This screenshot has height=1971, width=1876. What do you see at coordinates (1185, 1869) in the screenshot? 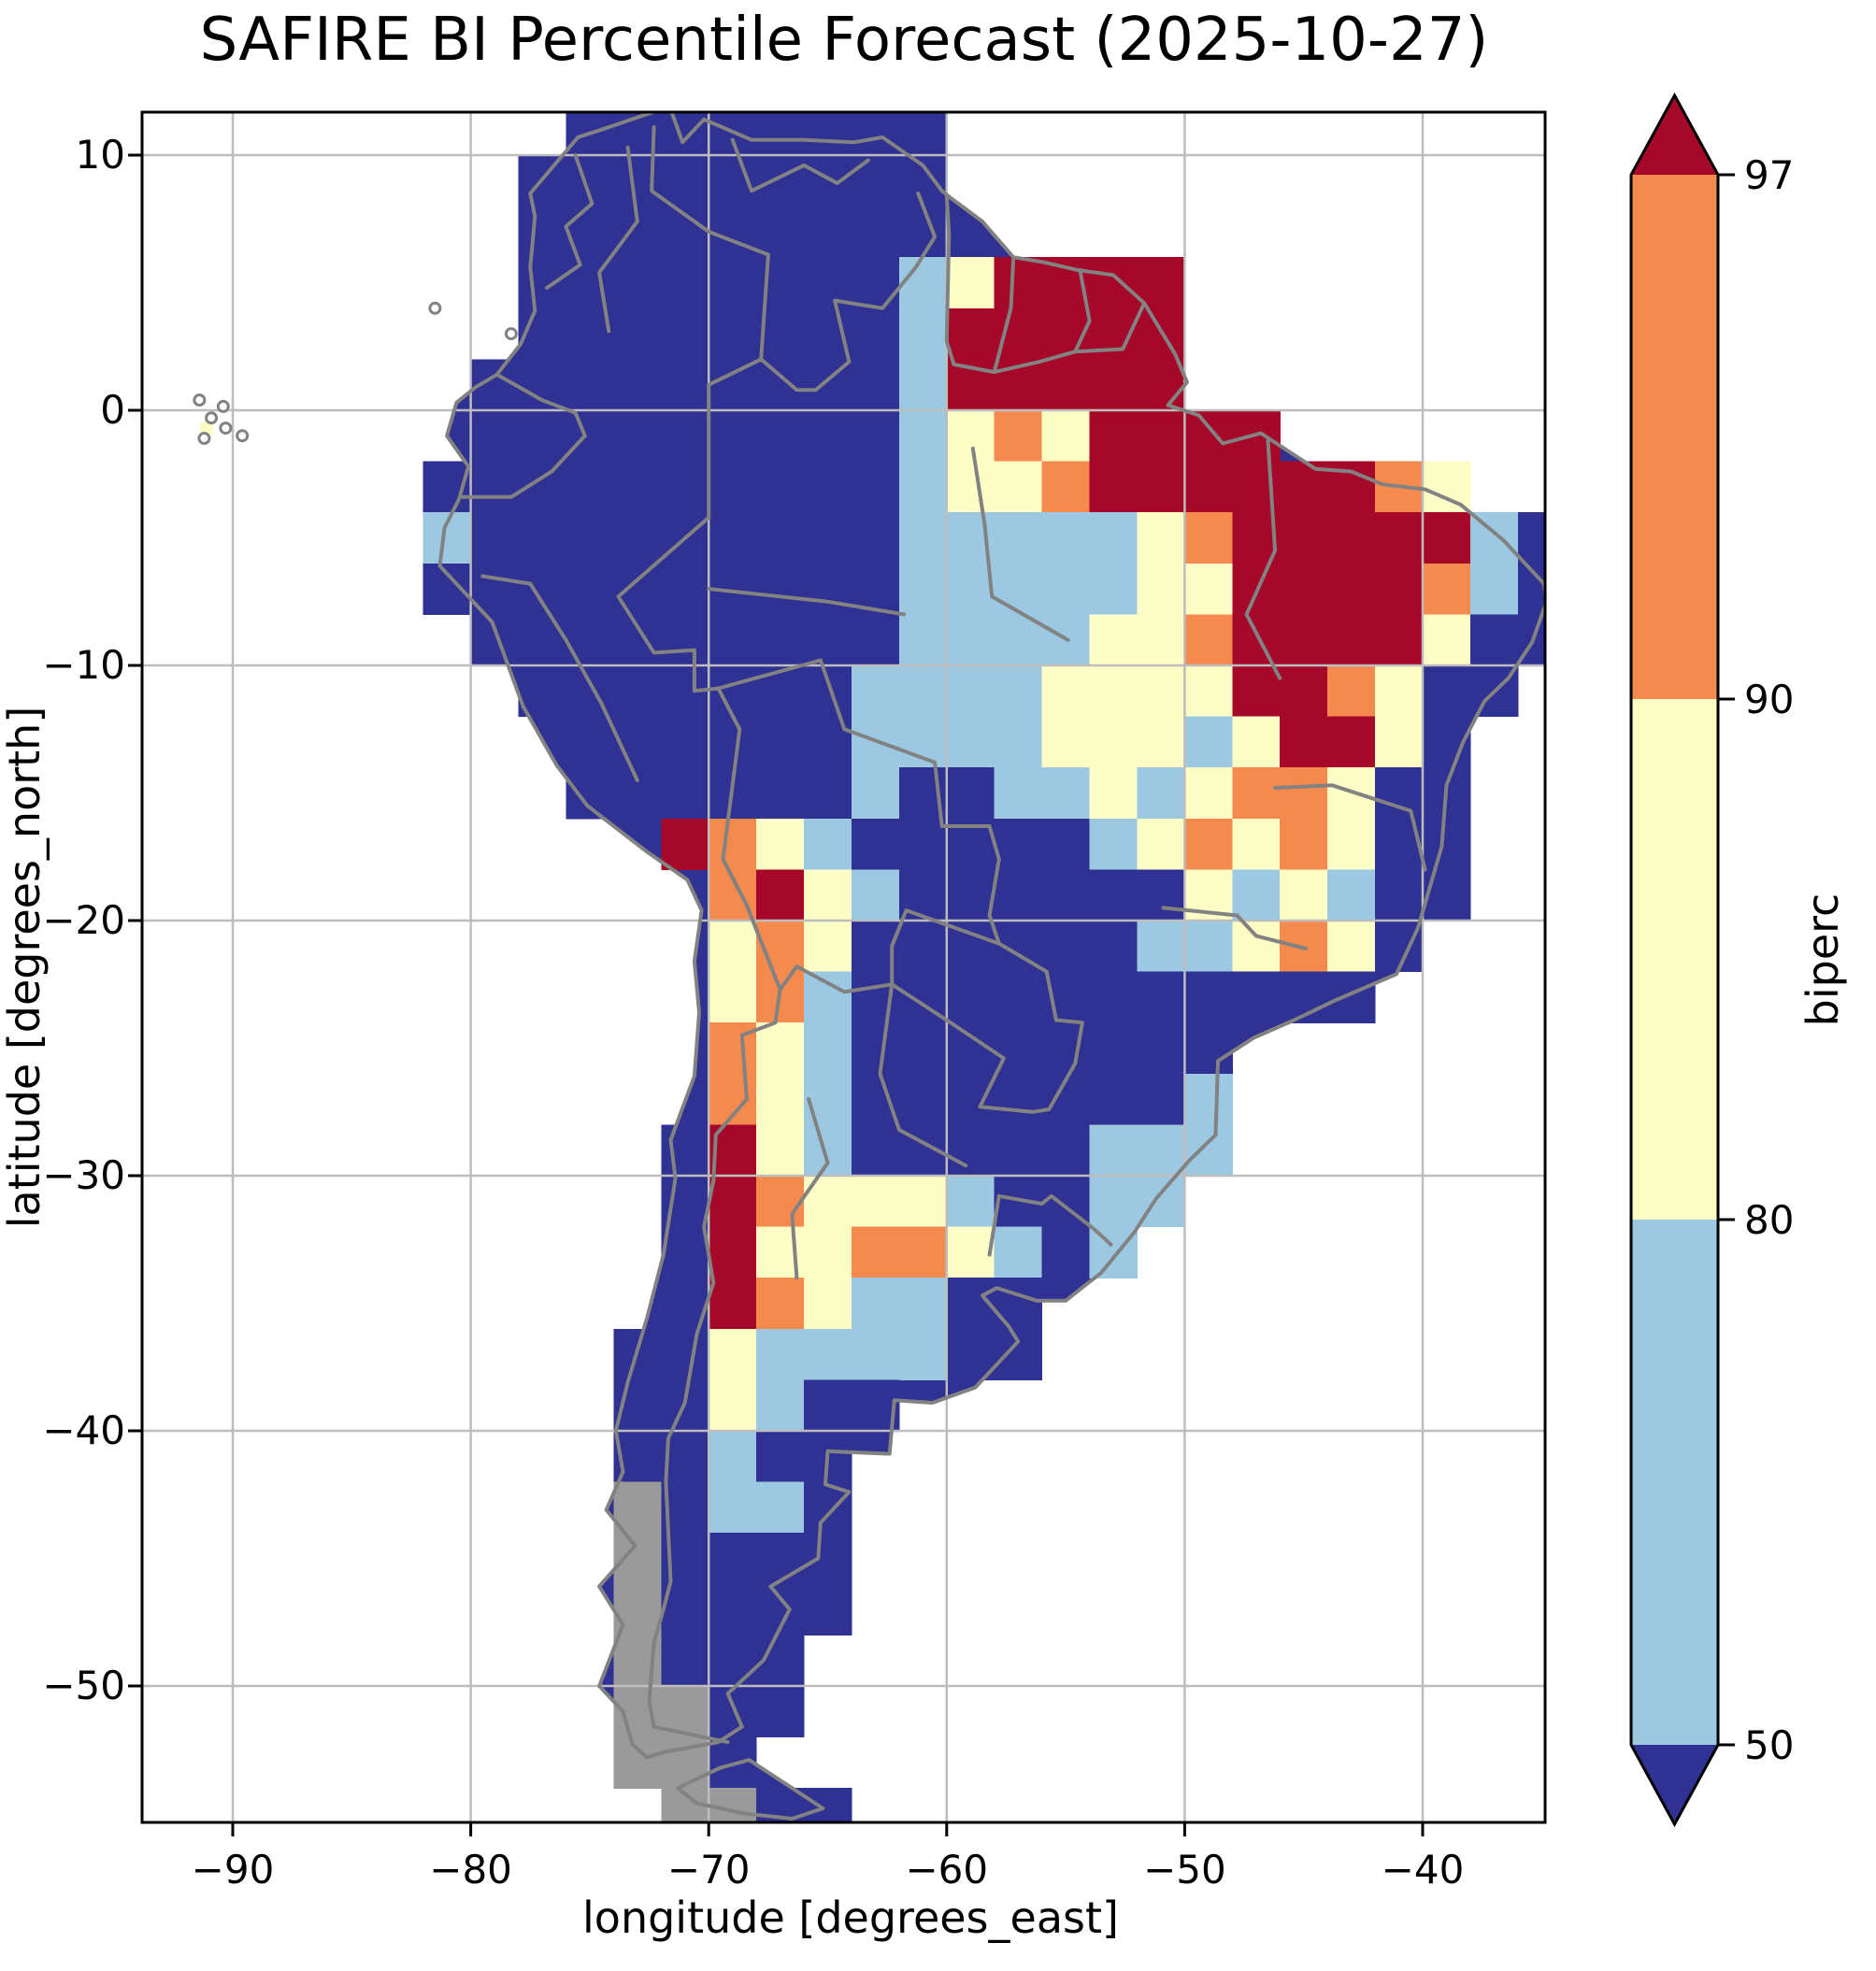
I see `x-tick-label: −50` at bounding box center [1185, 1869].